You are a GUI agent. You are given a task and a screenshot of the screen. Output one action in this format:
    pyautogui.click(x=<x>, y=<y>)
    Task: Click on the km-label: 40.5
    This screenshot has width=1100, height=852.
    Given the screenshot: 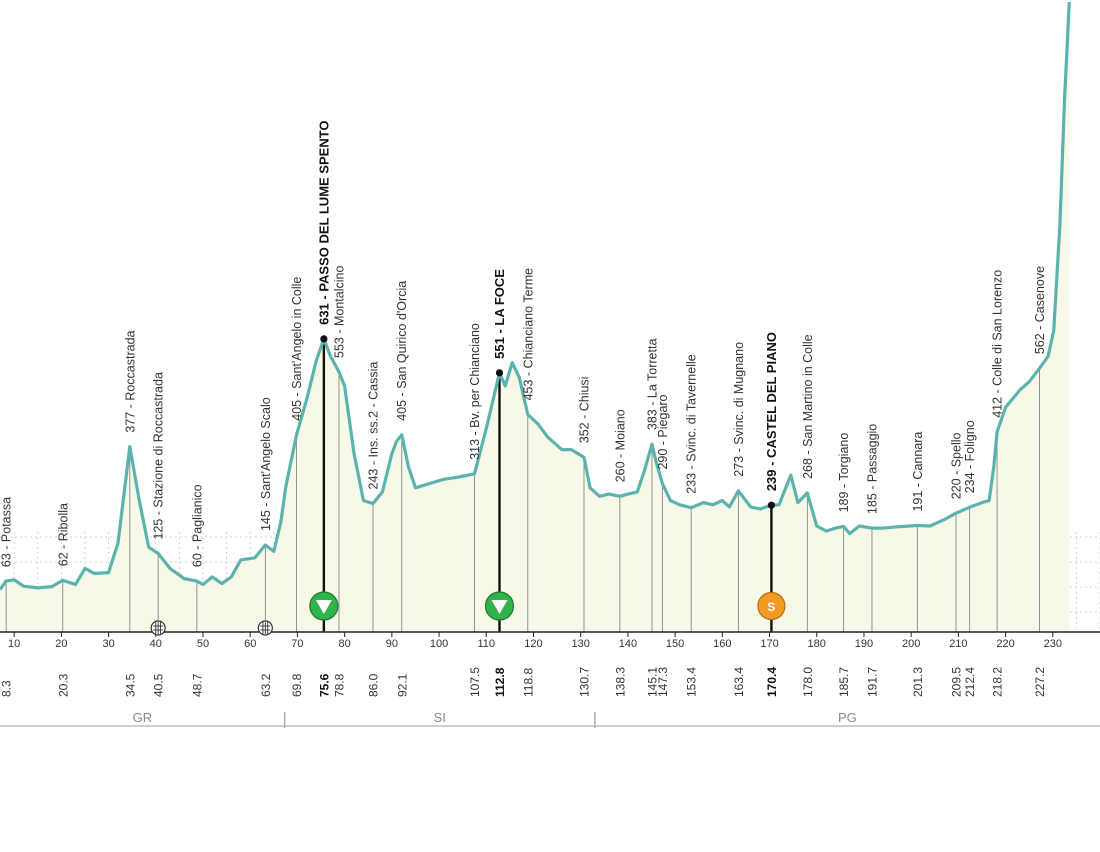 What is the action you would take?
    pyautogui.click(x=159, y=685)
    